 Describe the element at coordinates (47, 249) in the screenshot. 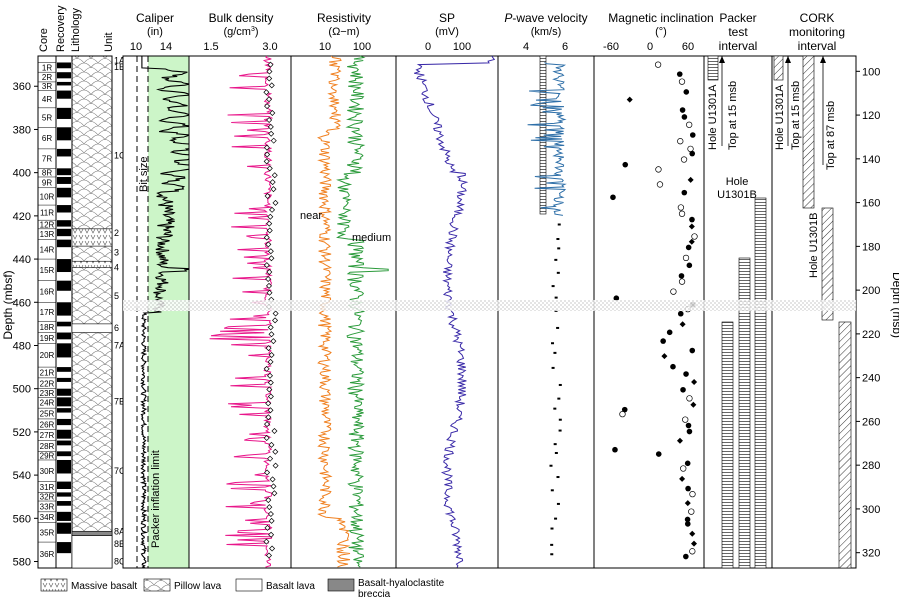

I see `core-label: 14R` at that location.